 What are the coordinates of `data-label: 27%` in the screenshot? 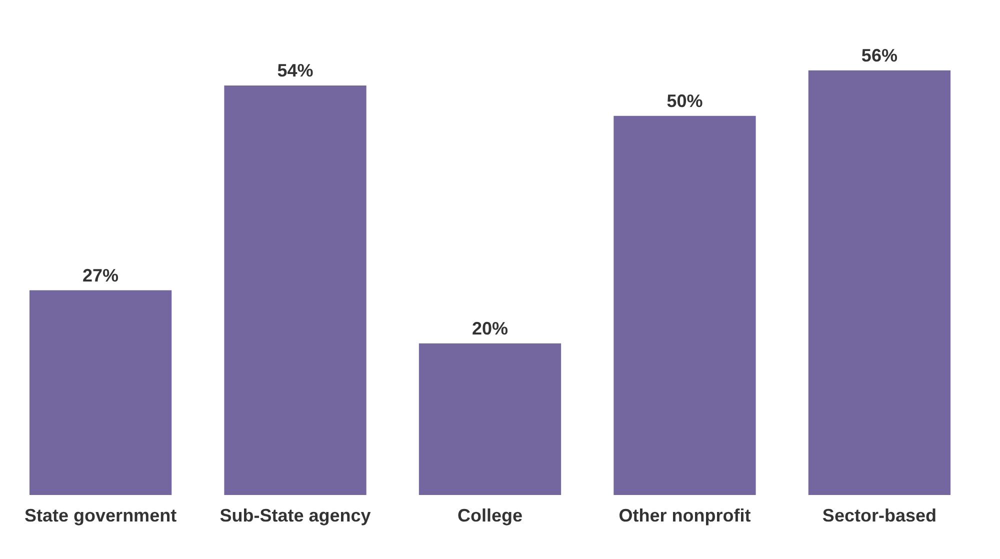 It's located at (100, 275).